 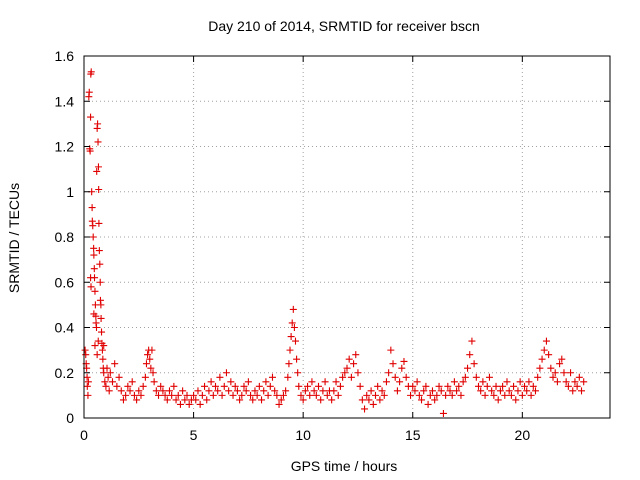 I want to click on x-axis-label: GPS time / hours, so click(x=344, y=466).